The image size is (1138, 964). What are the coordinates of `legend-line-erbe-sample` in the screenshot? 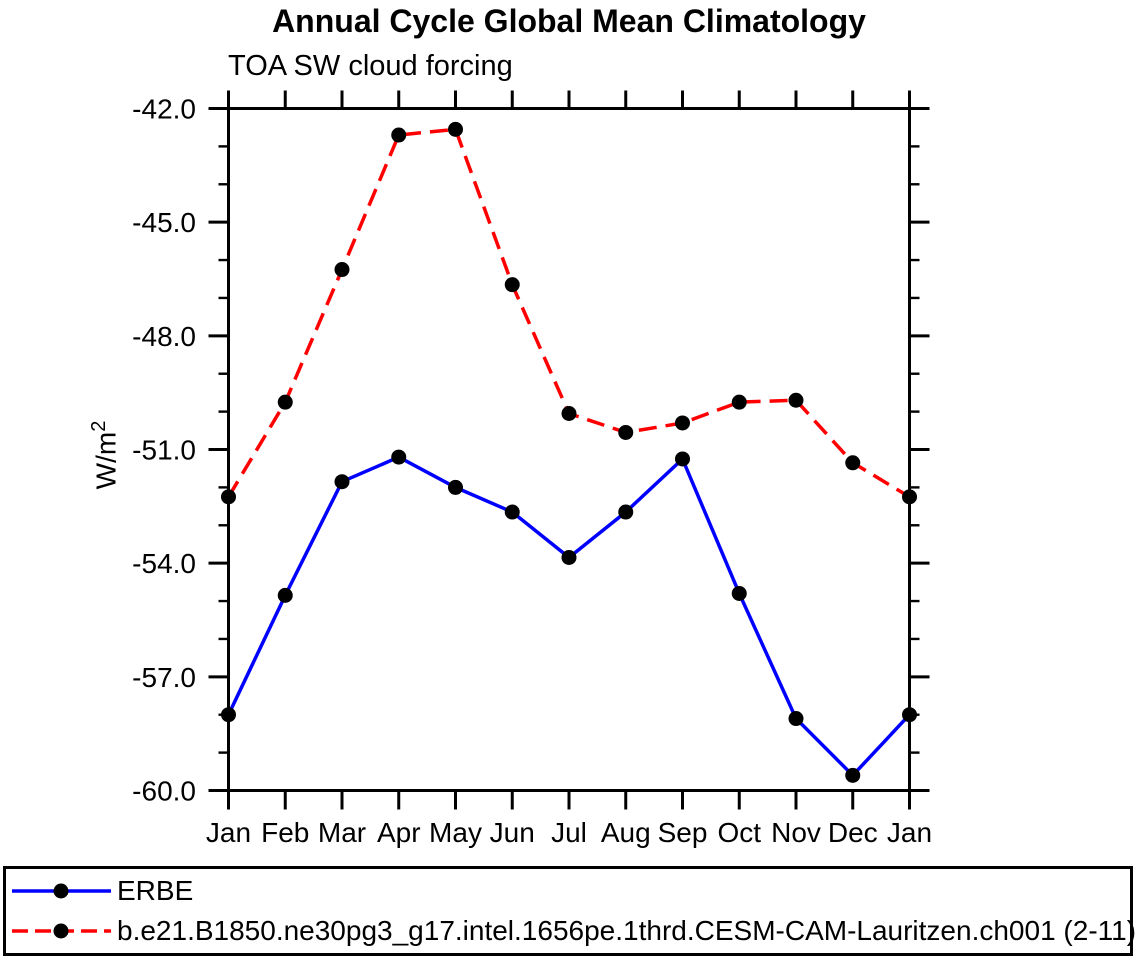 It's located at (61, 891).